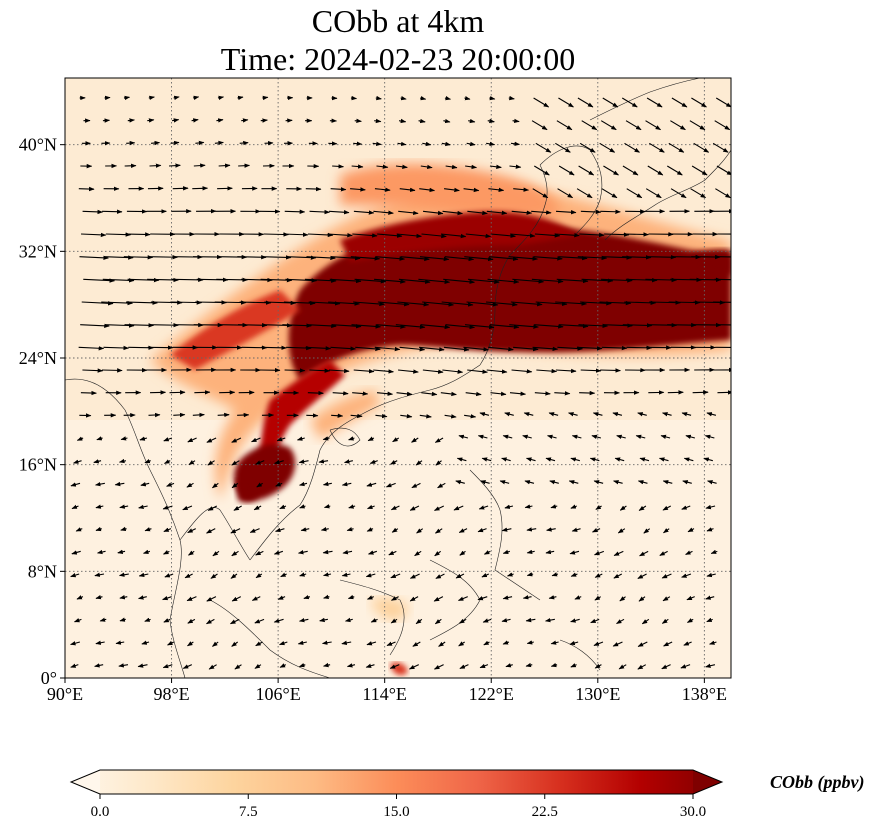 This screenshot has height=836, width=887. What do you see at coordinates (398, 21) in the screenshot?
I see `chart-title: CObb at 4km` at bounding box center [398, 21].